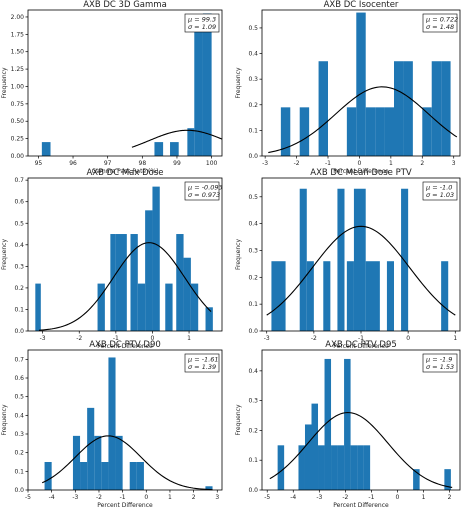 The image size is (474, 519). I want to click on y-tick-label: 0.25, so click(18, 139).